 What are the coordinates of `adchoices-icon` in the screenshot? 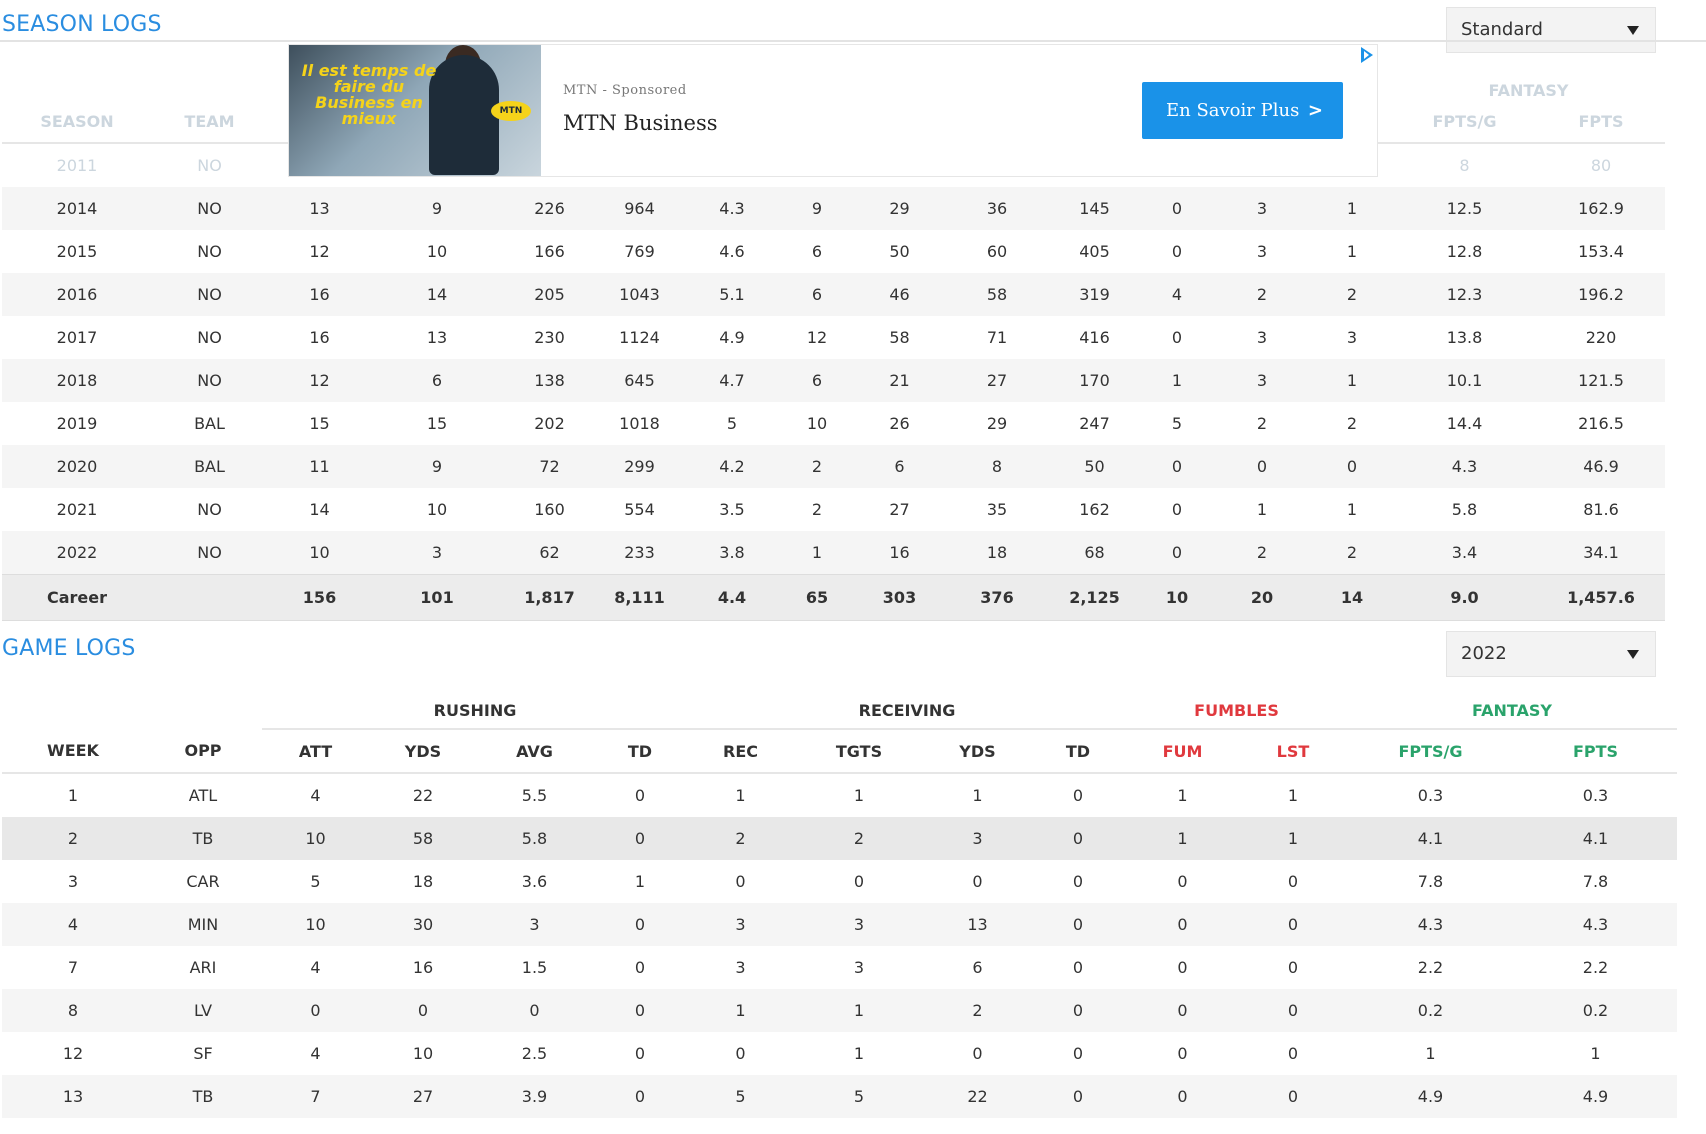 It's located at (1367, 55).